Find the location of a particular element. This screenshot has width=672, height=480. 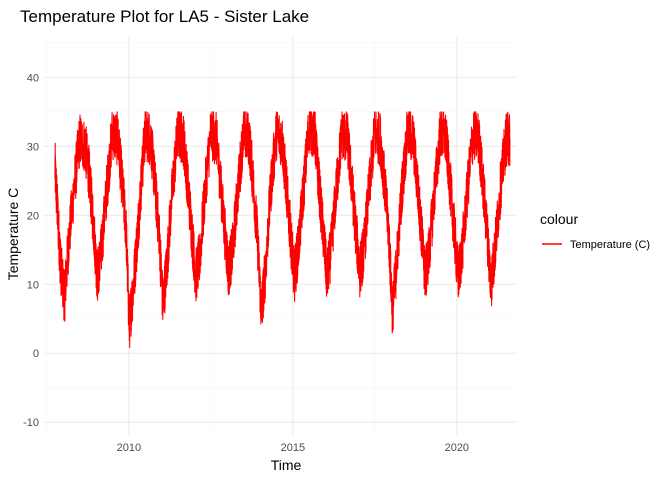

chart-title: Temperature Plot for LA5 - Sister Lake is located at coordinates (164, 16).